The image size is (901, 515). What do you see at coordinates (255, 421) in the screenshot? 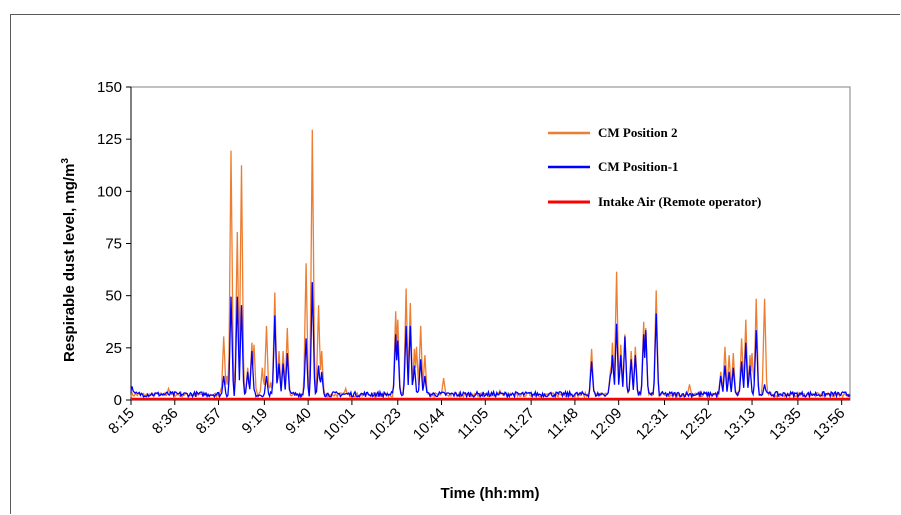
I see `x-tick-label: 9:19` at bounding box center [255, 421].